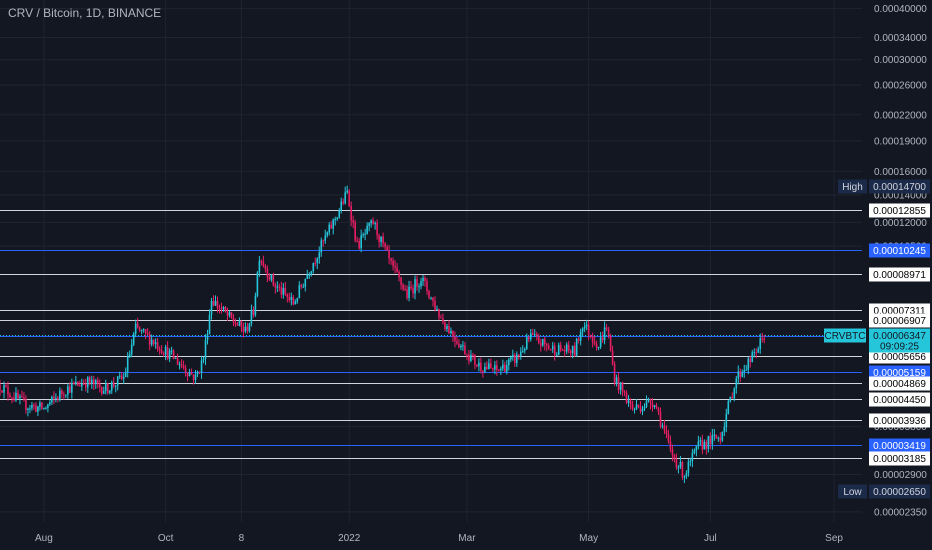 Image resolution: width=932 pixels, height=550 pixels. Describe the element at coordinates (242, 538) in the screenshot. I see `time-tick-label: 8` at that location.